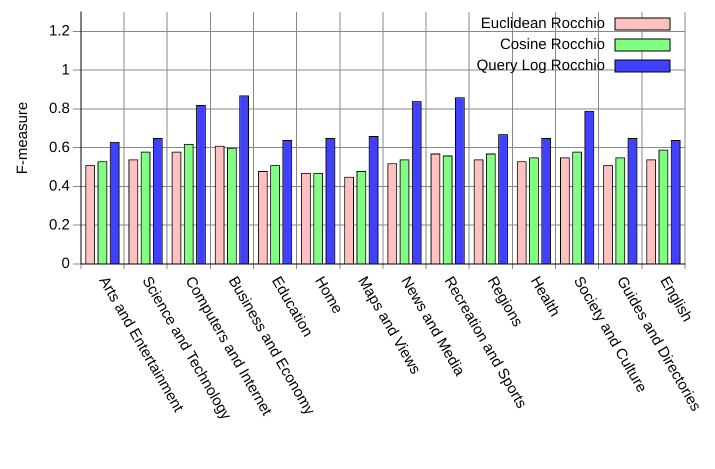  I want to click on y-tick-label: 0.6, so click(59, 147).